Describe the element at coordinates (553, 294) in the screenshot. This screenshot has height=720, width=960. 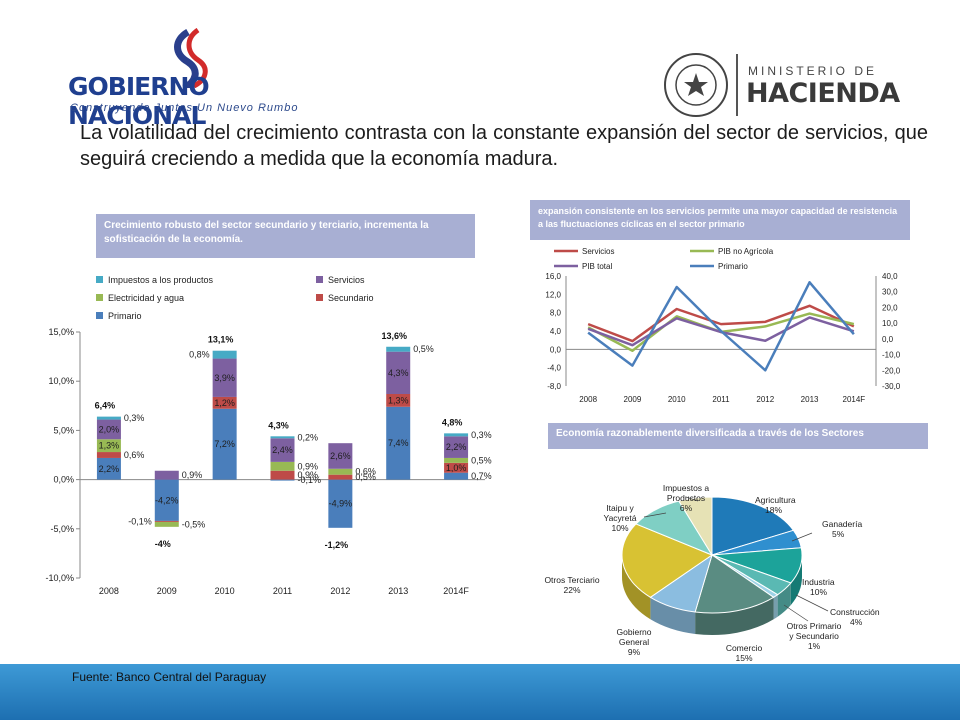
I see `y-left-tick-label: 12,0` at that location.